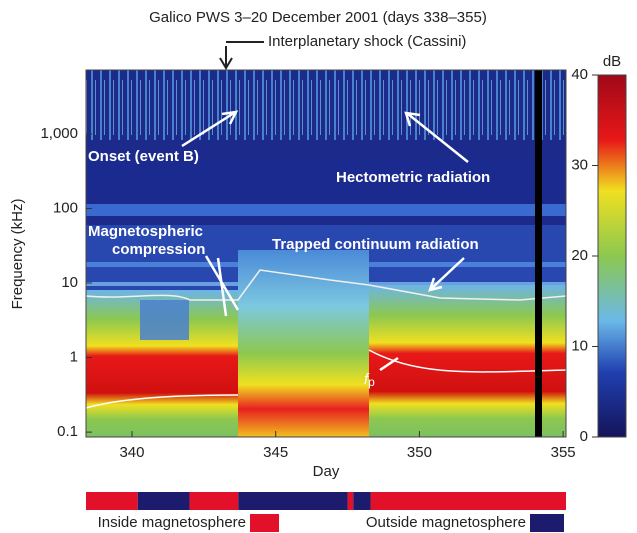 The height and width of the screenshot is (533, 637). Describe the element at coordinates (145, 231) in the screenshot. I see `annotation: Magnetospheric` at that location.